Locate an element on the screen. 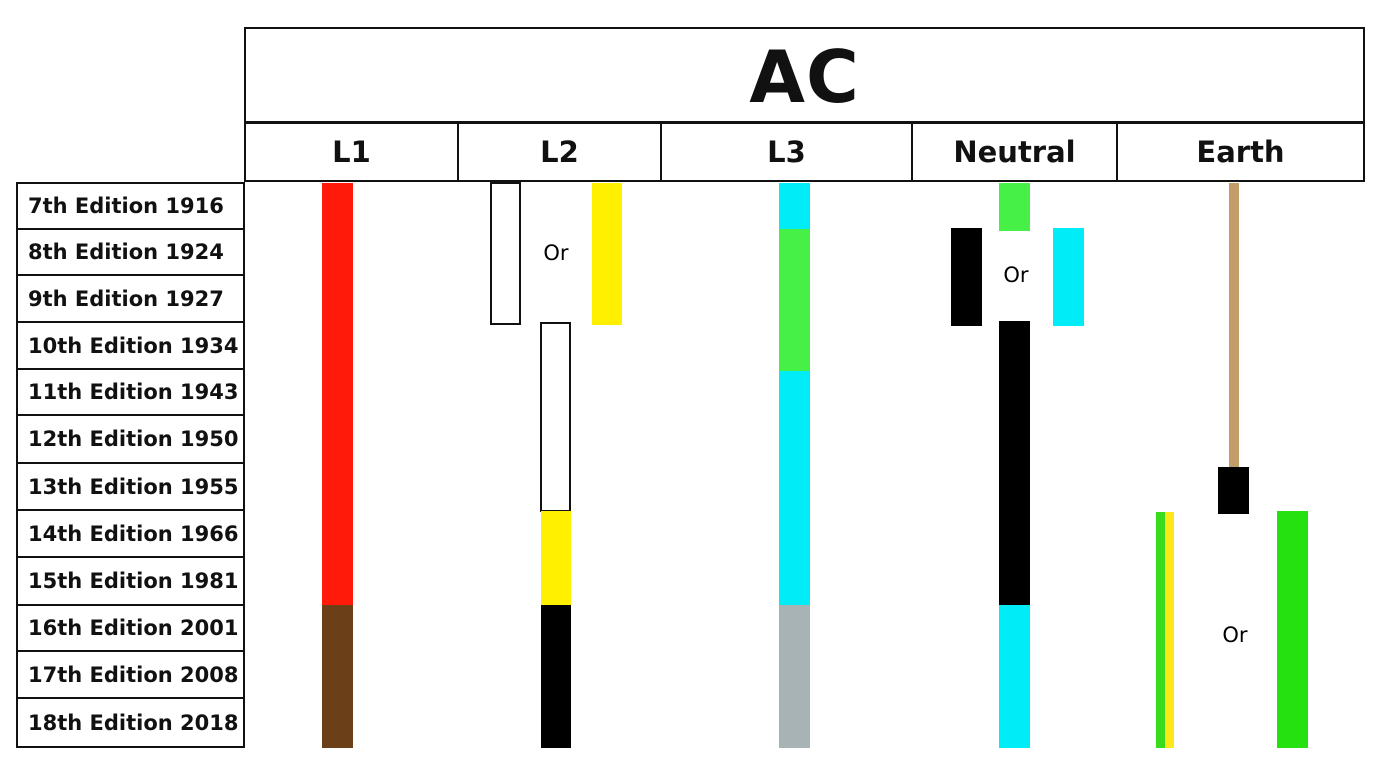 The width and height of the screenshot is (1381, 764). l3-grey-bar is located at coordinates (794, 676).